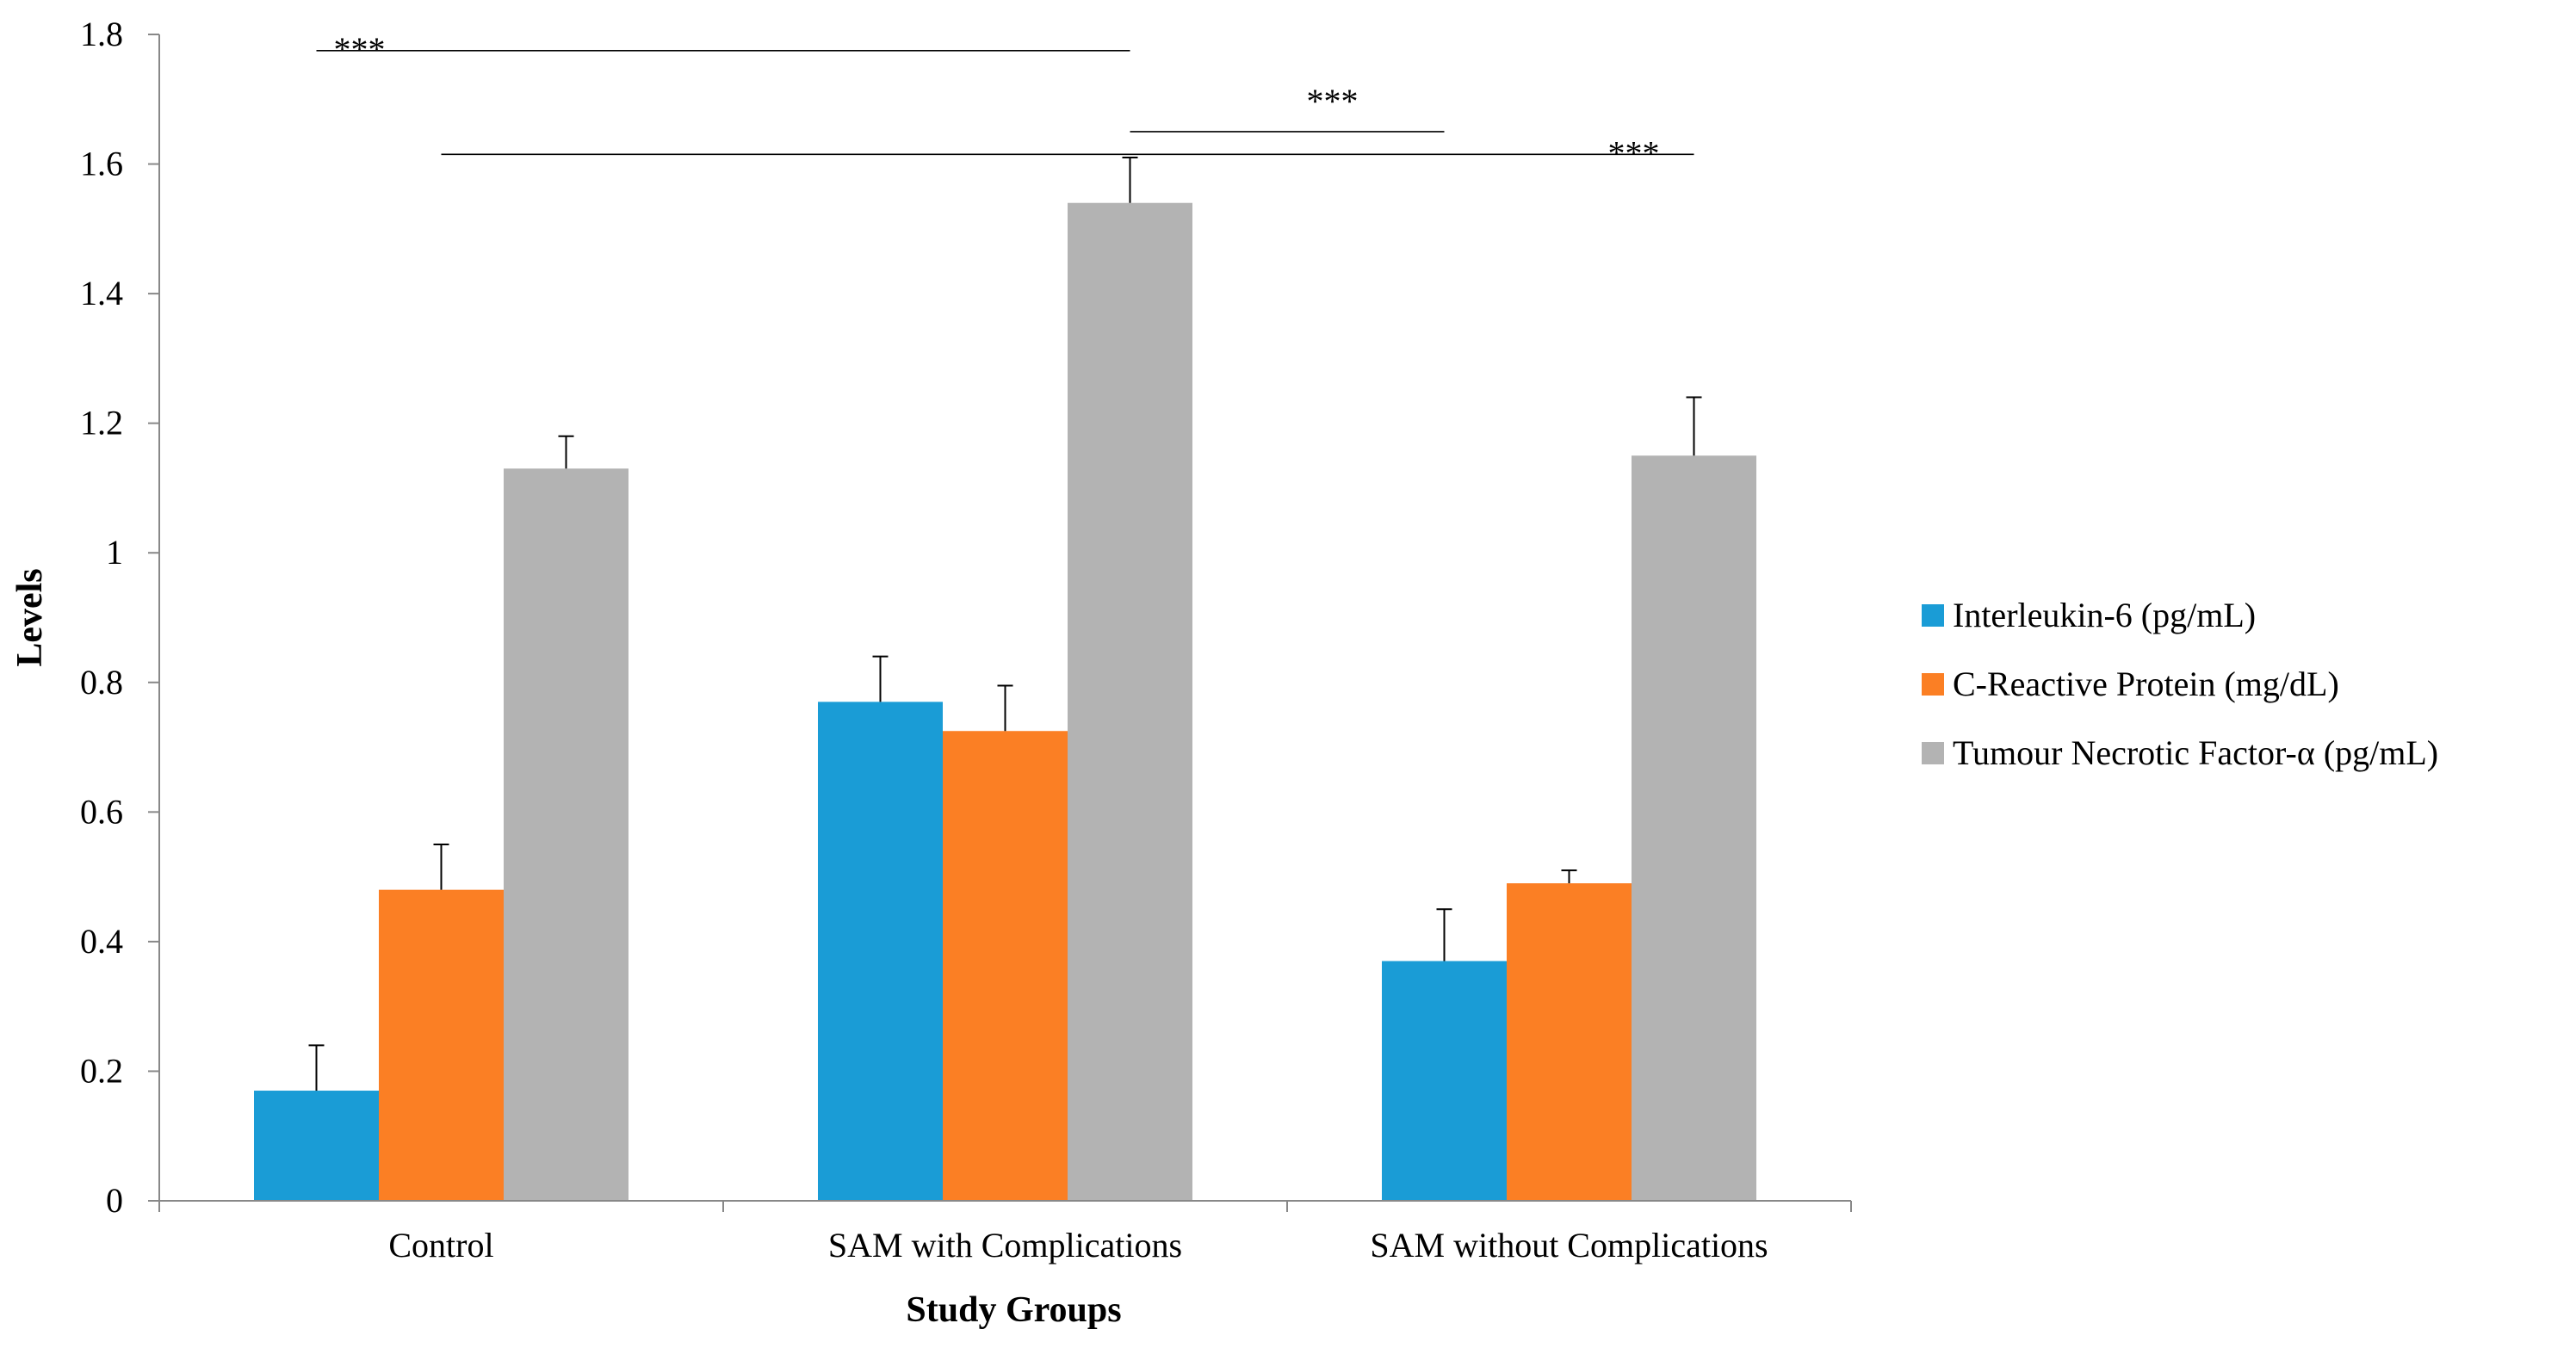 The image size is (2576, 1348). What do you see at coordinates (101, 164) in the screenshot?
I see `y-tick-label: 1.6` at bounding box center [101, 164].